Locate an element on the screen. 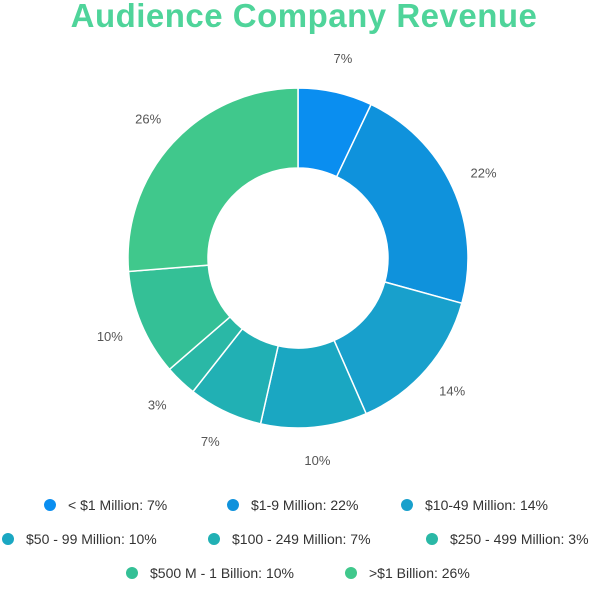 The width and height of the screenshot is (608, 596). legend-label: $250 - 499 Million: 3% is located at coordinates (519, 539).